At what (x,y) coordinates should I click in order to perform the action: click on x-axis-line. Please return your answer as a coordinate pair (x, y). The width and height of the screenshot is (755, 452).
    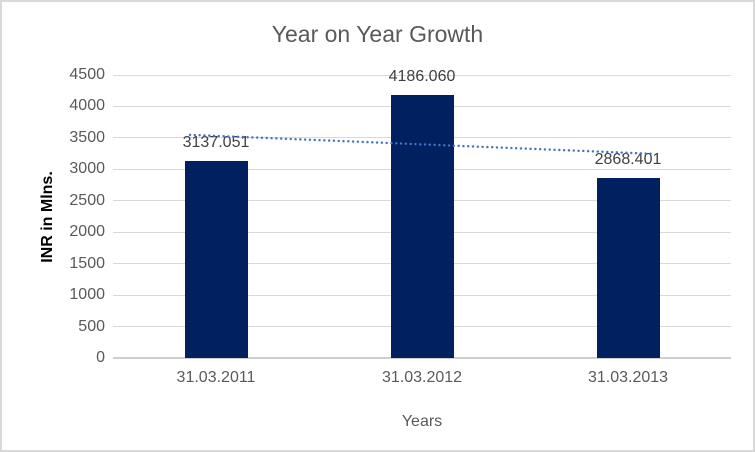
    Looking at the image, I should click on (422, 358).